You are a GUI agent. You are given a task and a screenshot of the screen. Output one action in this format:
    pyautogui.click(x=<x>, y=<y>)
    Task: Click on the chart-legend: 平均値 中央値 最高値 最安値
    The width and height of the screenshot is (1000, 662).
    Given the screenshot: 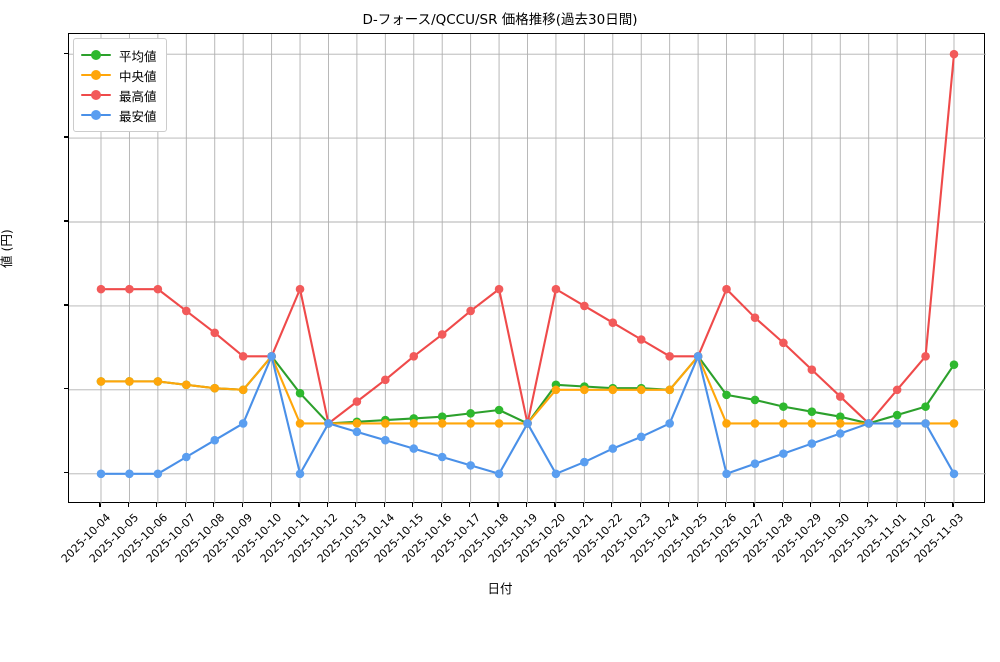 What is the action you would take?
    pyautogui.click(x=120, y=85)
    